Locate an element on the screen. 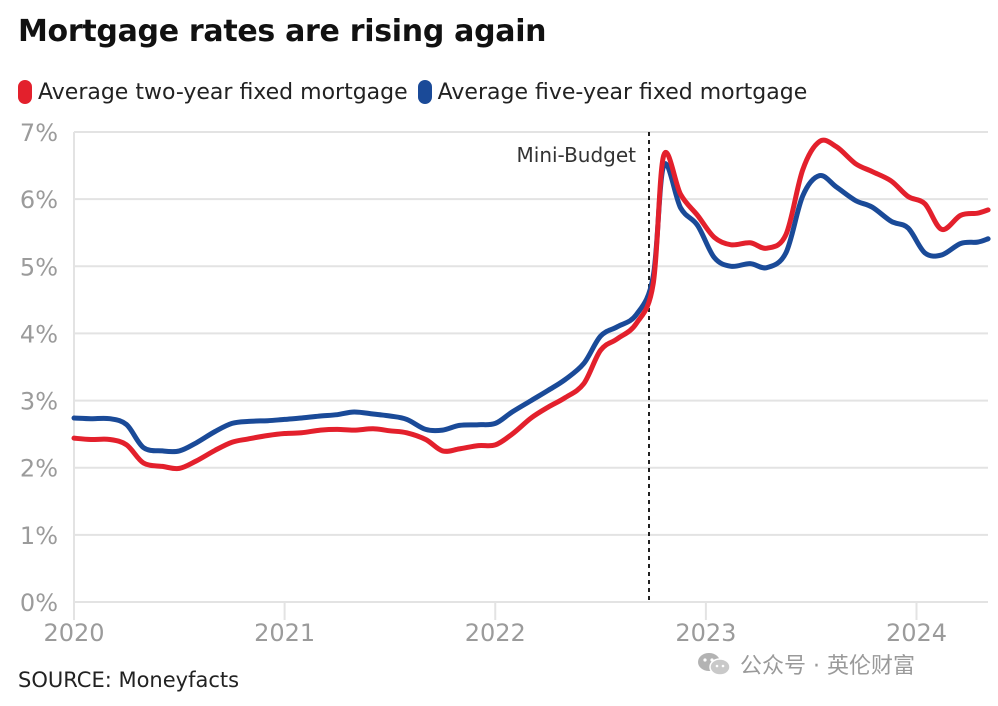 The image size is (998, 706). watermark: 公众号 · 英伦财富 is located at coordinates (805, 664).